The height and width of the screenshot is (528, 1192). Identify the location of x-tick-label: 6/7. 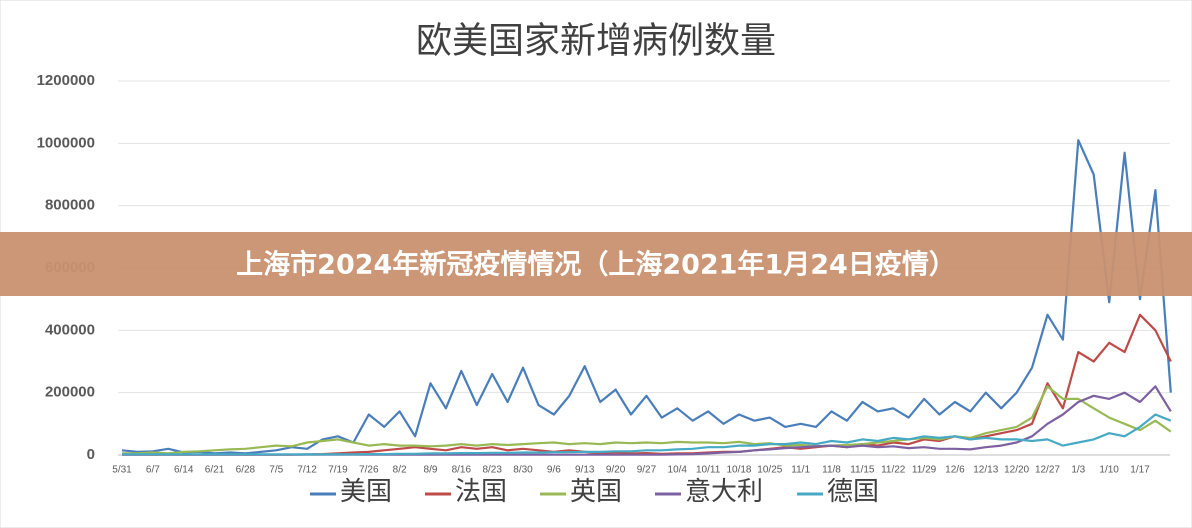
(153, 470).